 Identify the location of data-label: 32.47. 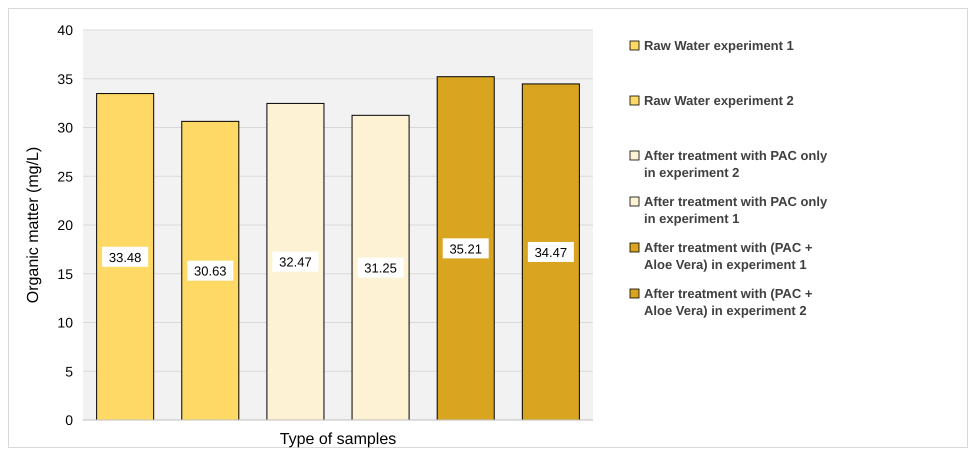
(295, 262).